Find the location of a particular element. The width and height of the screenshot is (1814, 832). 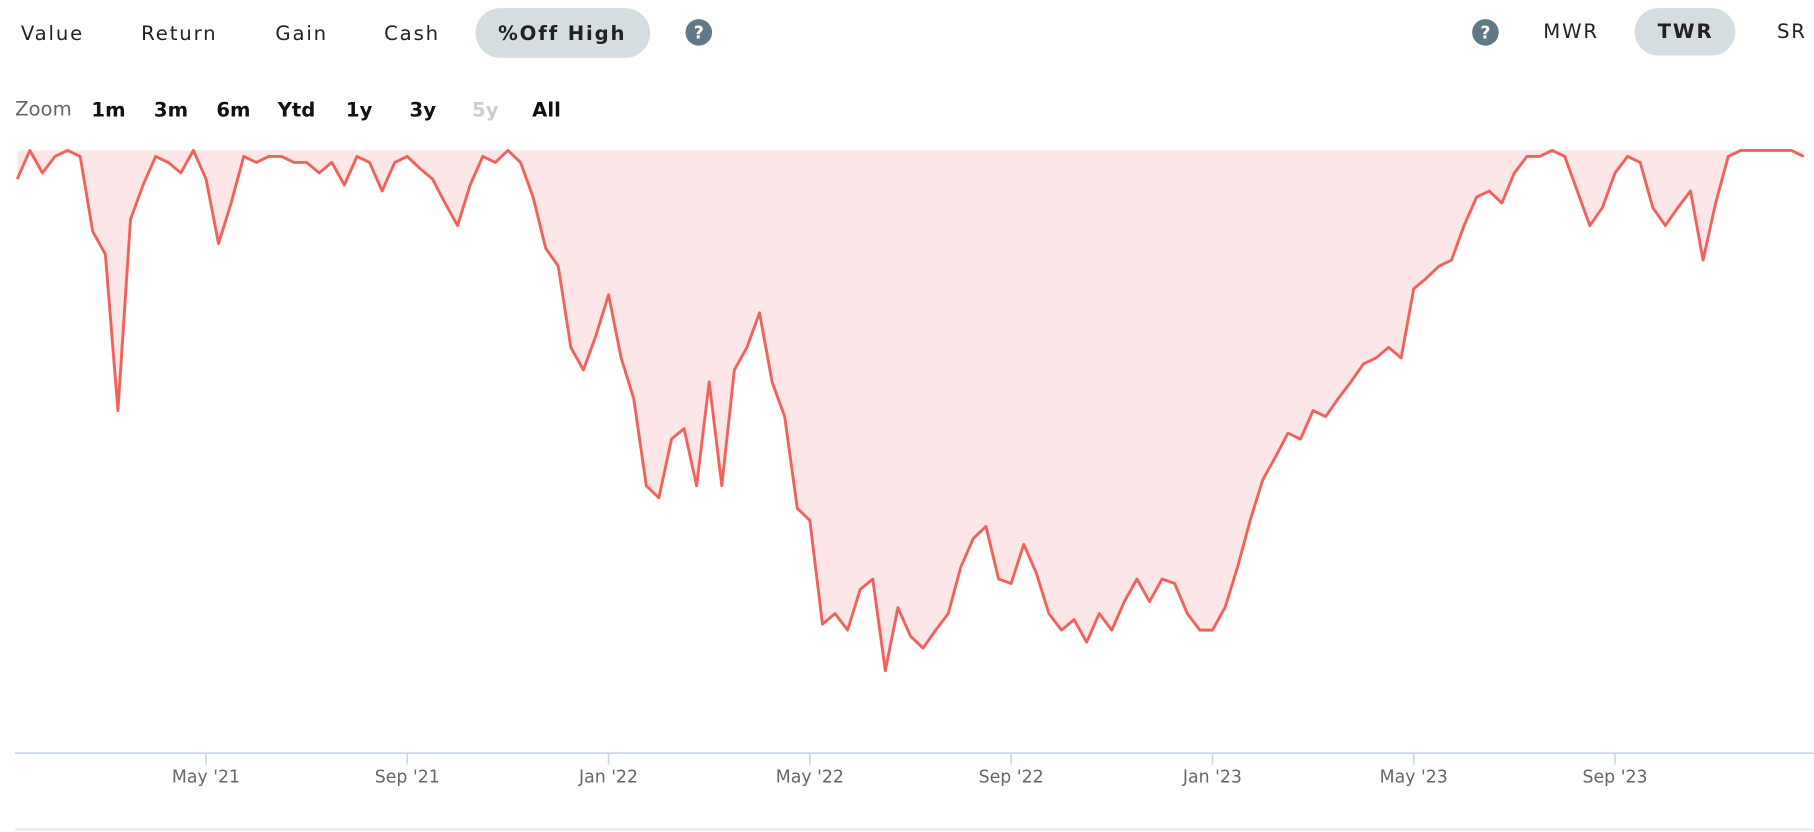

zoom-option-disabled: 5y is located at coordinates (485, 110).